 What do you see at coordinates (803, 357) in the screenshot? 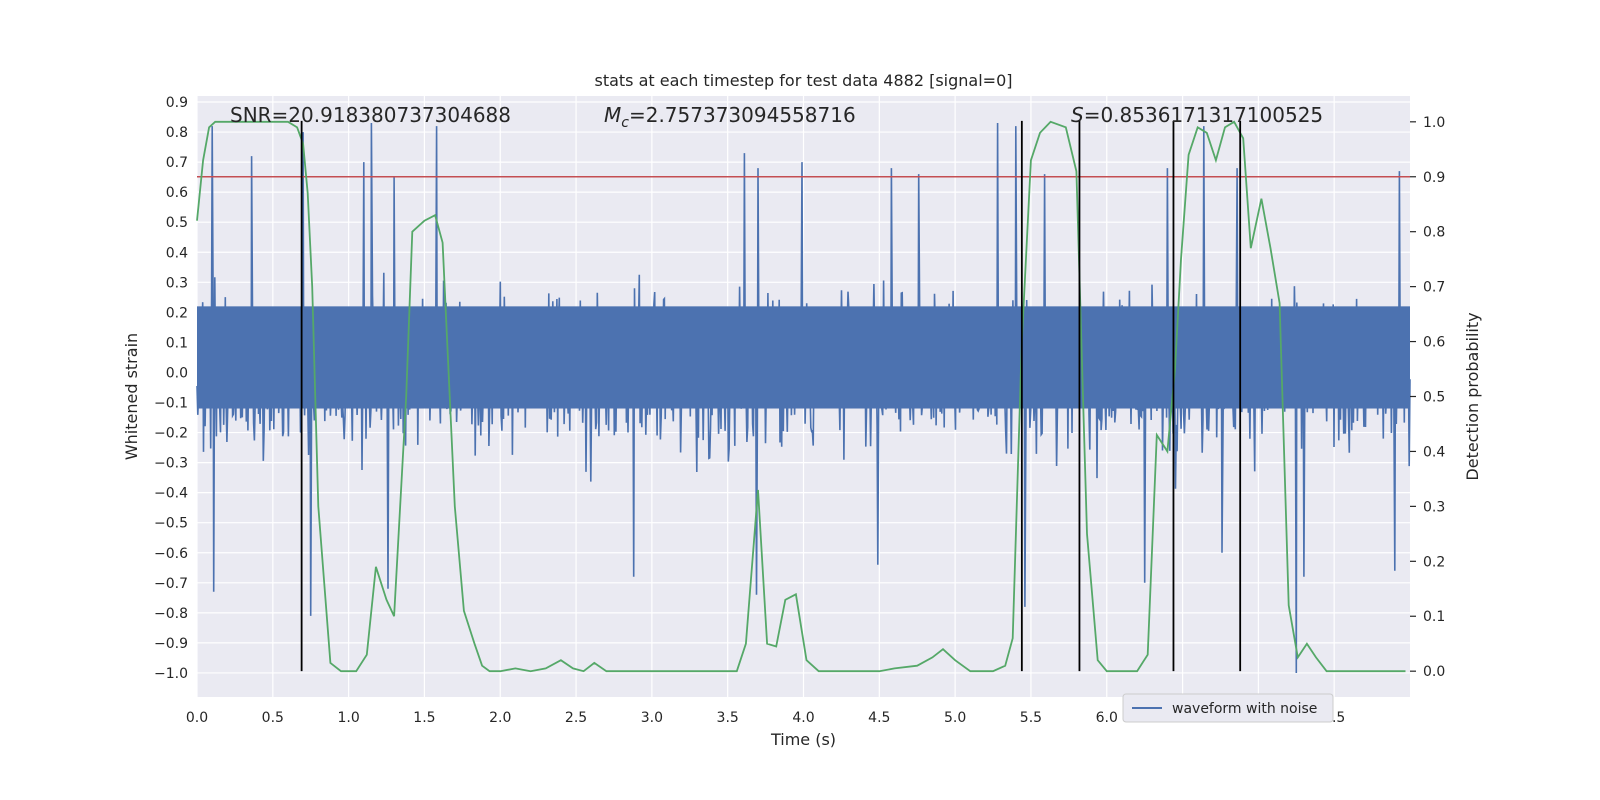
I see `waveform-core-band` at bounding box center [803, 357].